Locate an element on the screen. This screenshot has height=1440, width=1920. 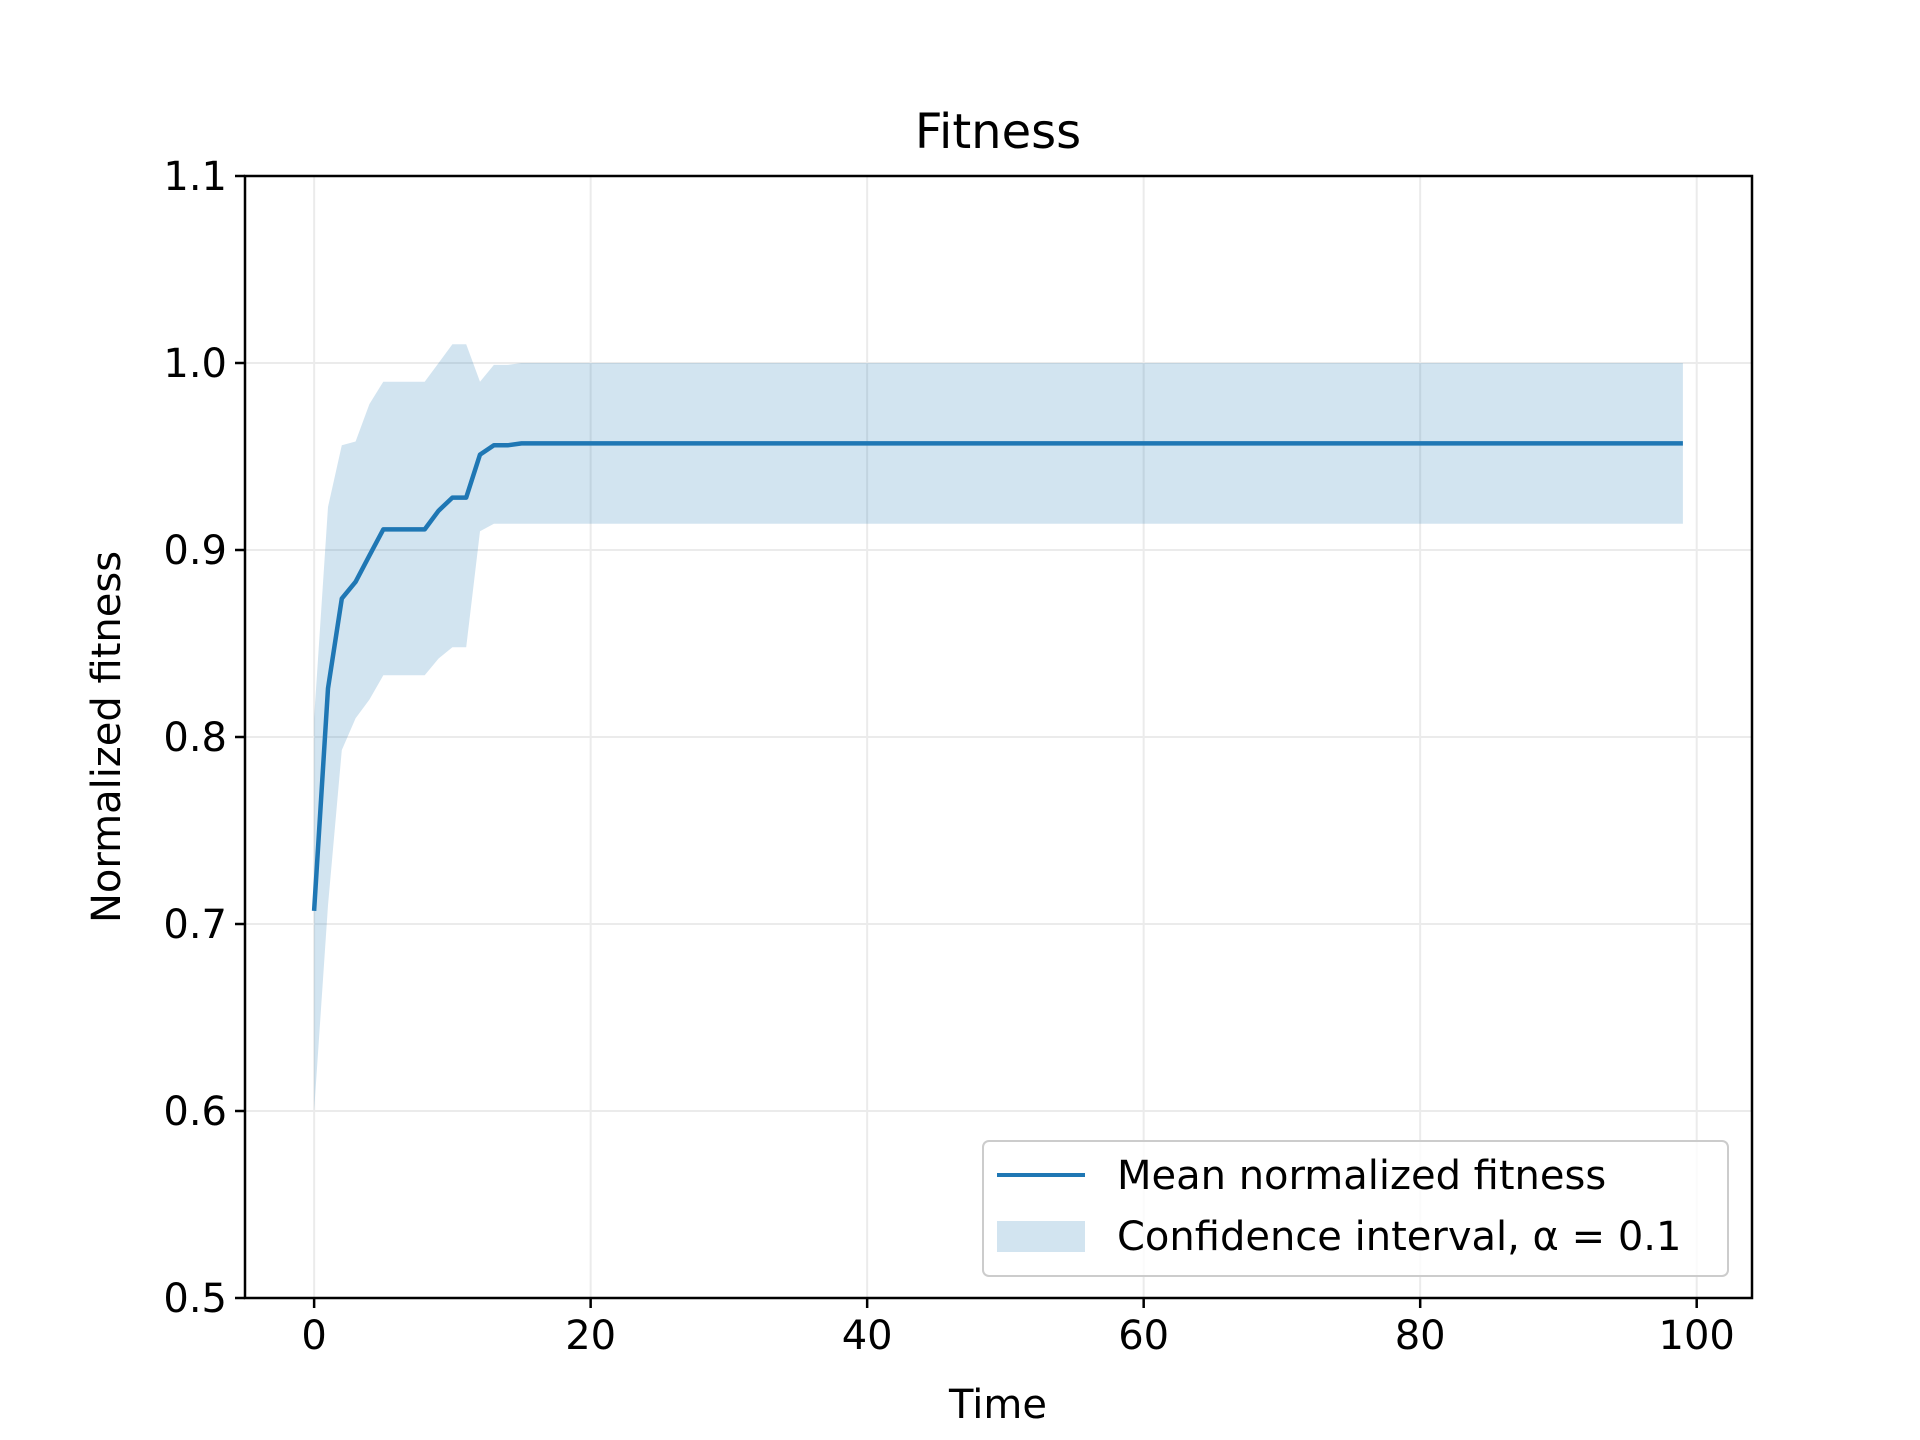
y-tick-label: 1.1 is located at coordinates (195, 177).